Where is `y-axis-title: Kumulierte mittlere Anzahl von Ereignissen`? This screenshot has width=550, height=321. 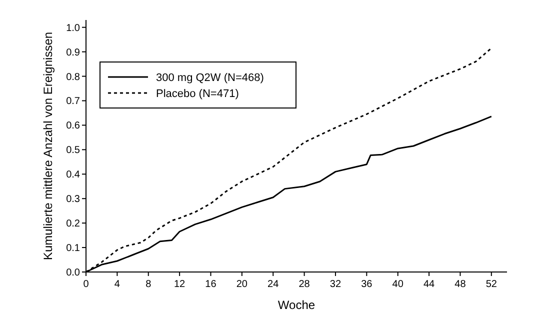
y-axis-title: Kumulierte mittlere Anzahl von Ereignissen is located at coordinates (48, 146).